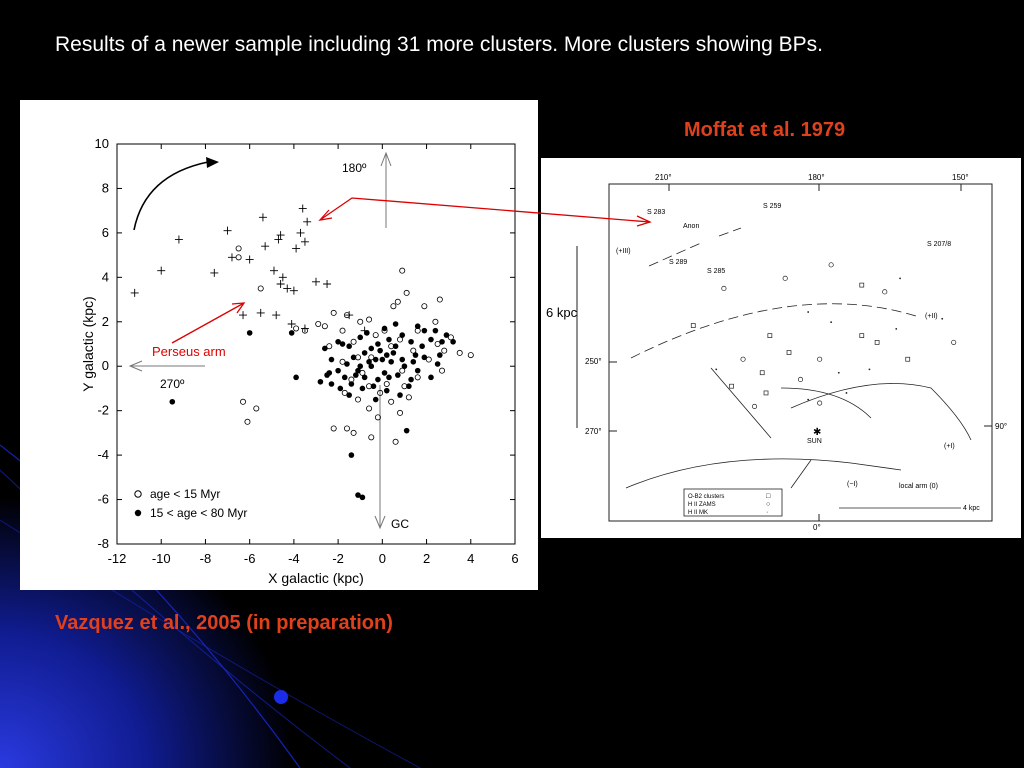 The image size is (1024, 768). What do you see at coordinates (691, 226) in the screenshot?
I see `region-anon: Anon` at bounding box center [691, 226].